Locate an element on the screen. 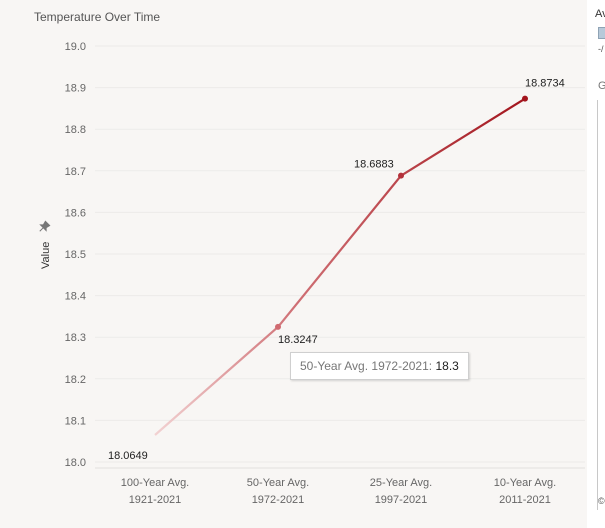 The image size is (605, 528). legend-box is located at coordinates (601, 305).